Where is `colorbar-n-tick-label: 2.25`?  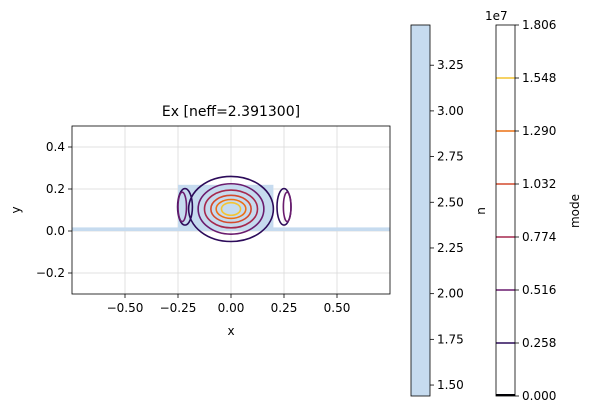 colorbar-n-tick-label: 2.25 is located at coordinates (450, 248).